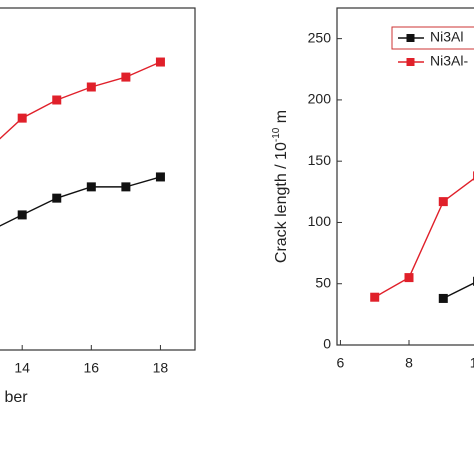 This screenshot has width=474, height=474. What do you see at coordinates (449, 61) in the screenshot?
I see `legend-label: Ni3Al-` at bounding box center [449, 61].